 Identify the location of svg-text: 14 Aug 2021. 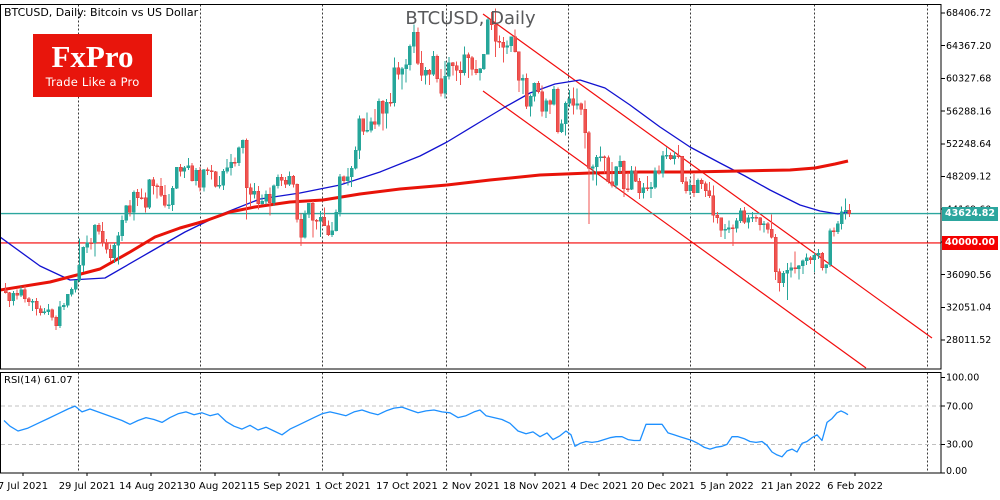
(151, 486).